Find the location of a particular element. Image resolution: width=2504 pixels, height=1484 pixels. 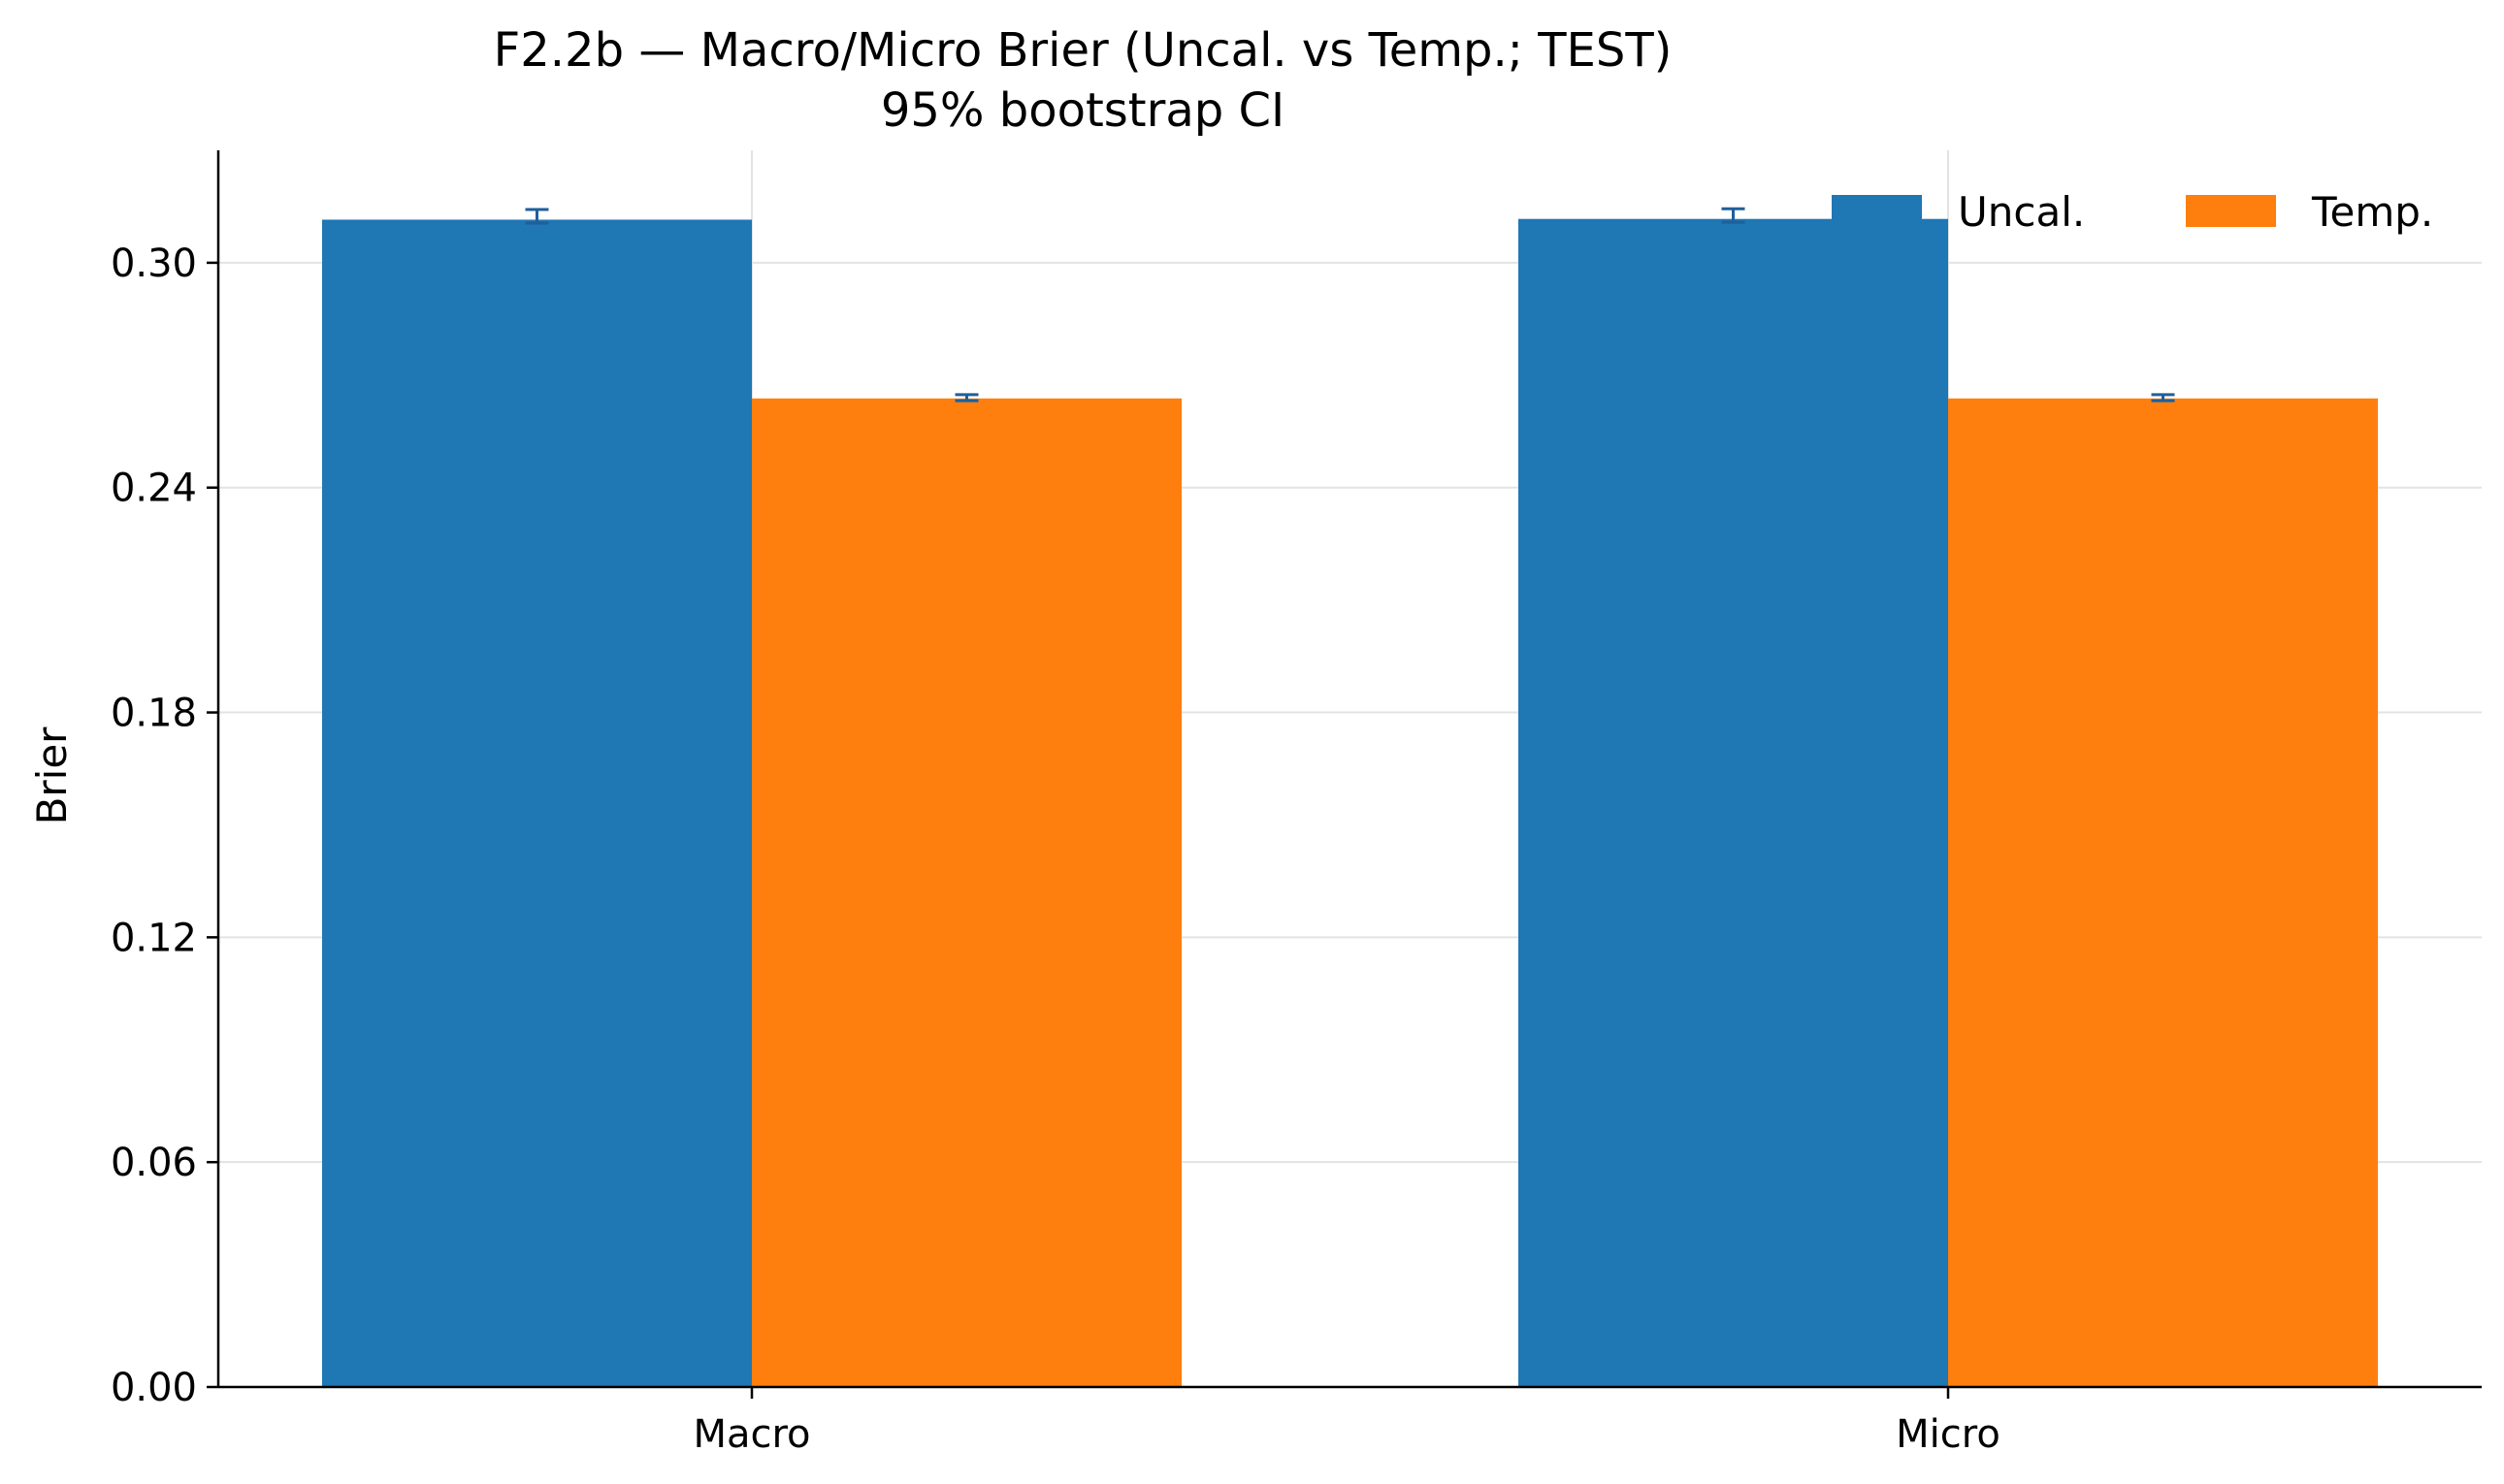

y-tick-label: 0.18 is located at coordinates (154, 714).